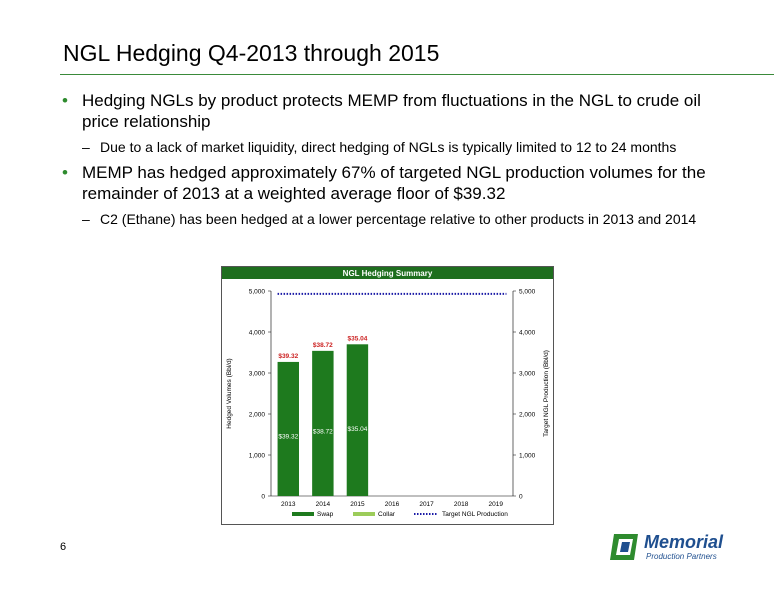 The width and height of the screenshot is (776, 600). I want to click on price-label-top: $38.72, so click(323, 345).